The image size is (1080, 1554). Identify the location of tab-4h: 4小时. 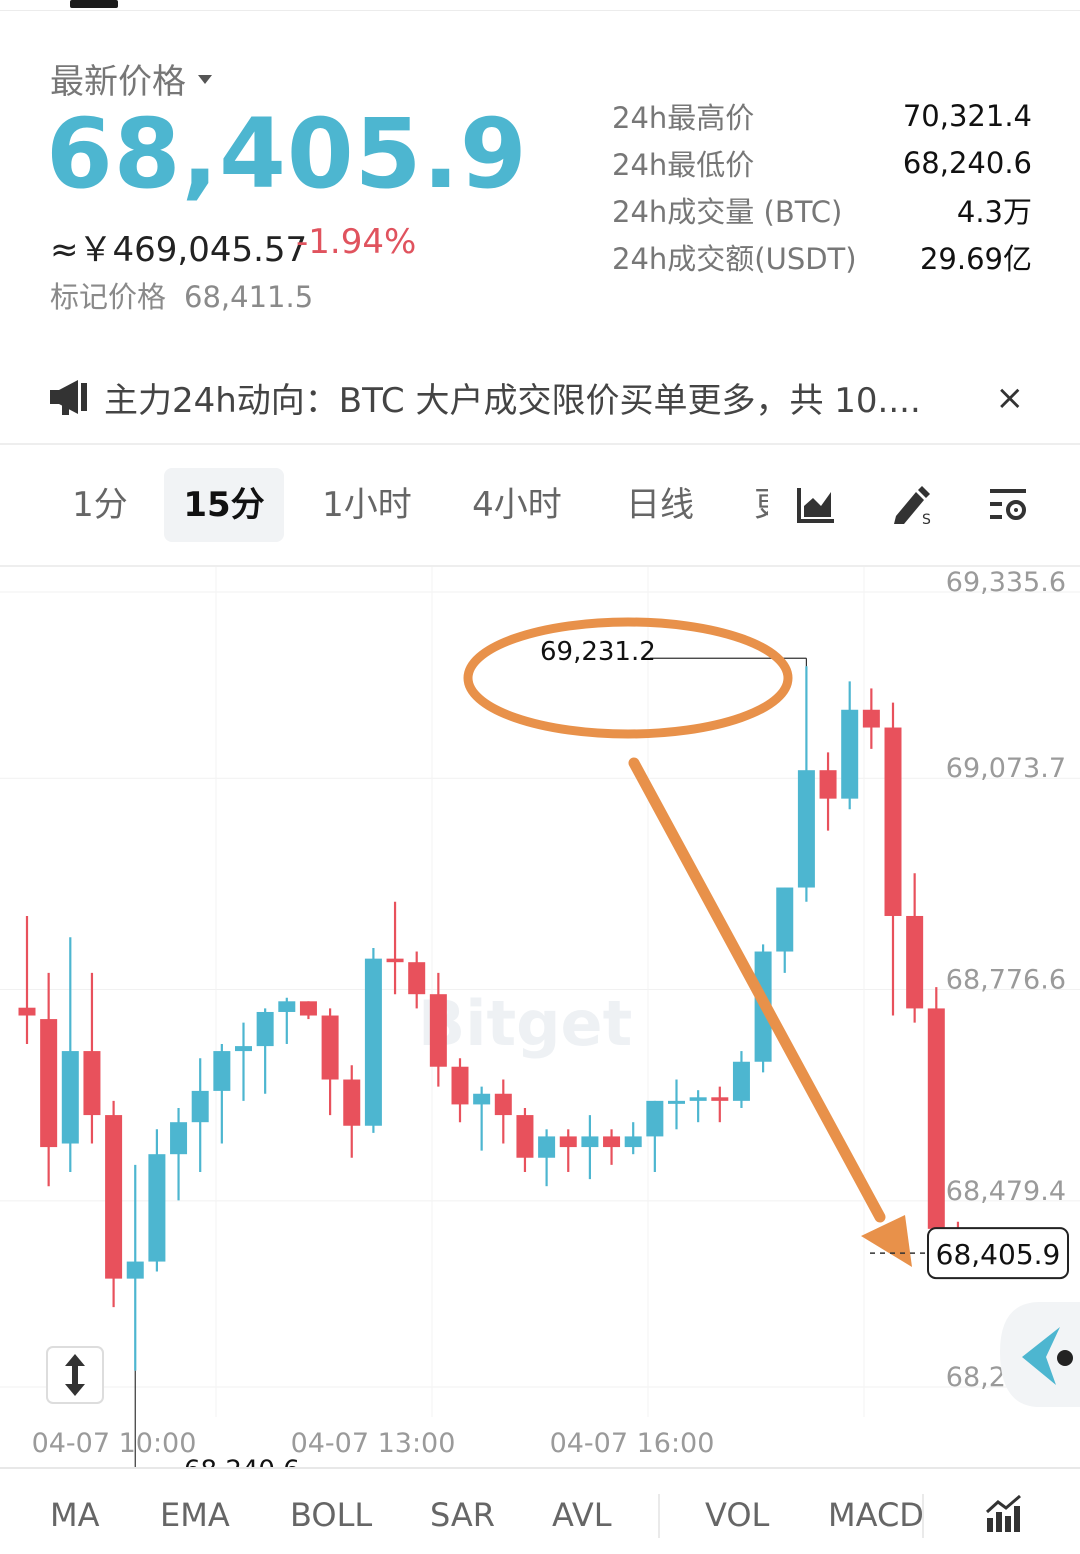
(517, 505).